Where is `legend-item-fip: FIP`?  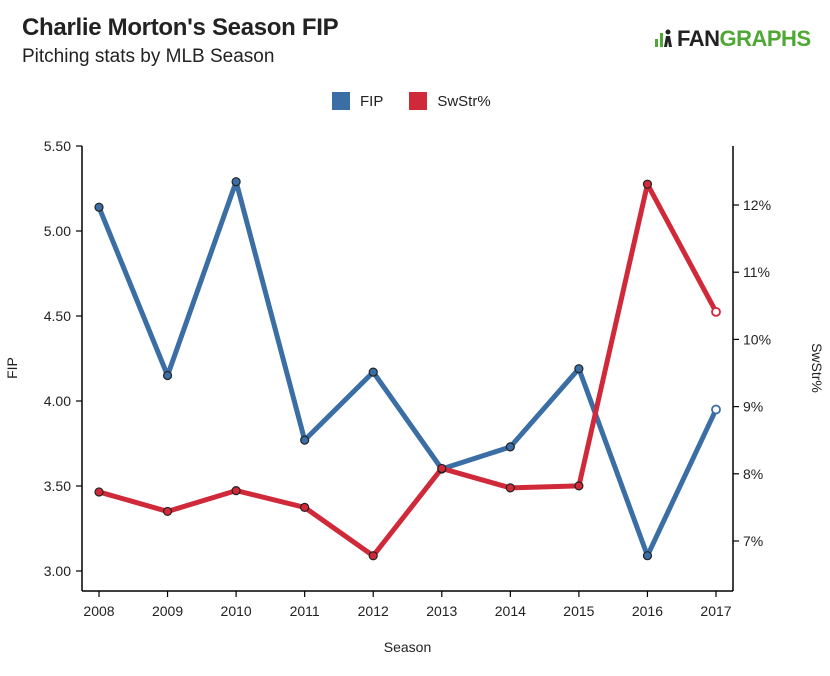 legend-item-fip: FIP is located at coordinates (357, 101).